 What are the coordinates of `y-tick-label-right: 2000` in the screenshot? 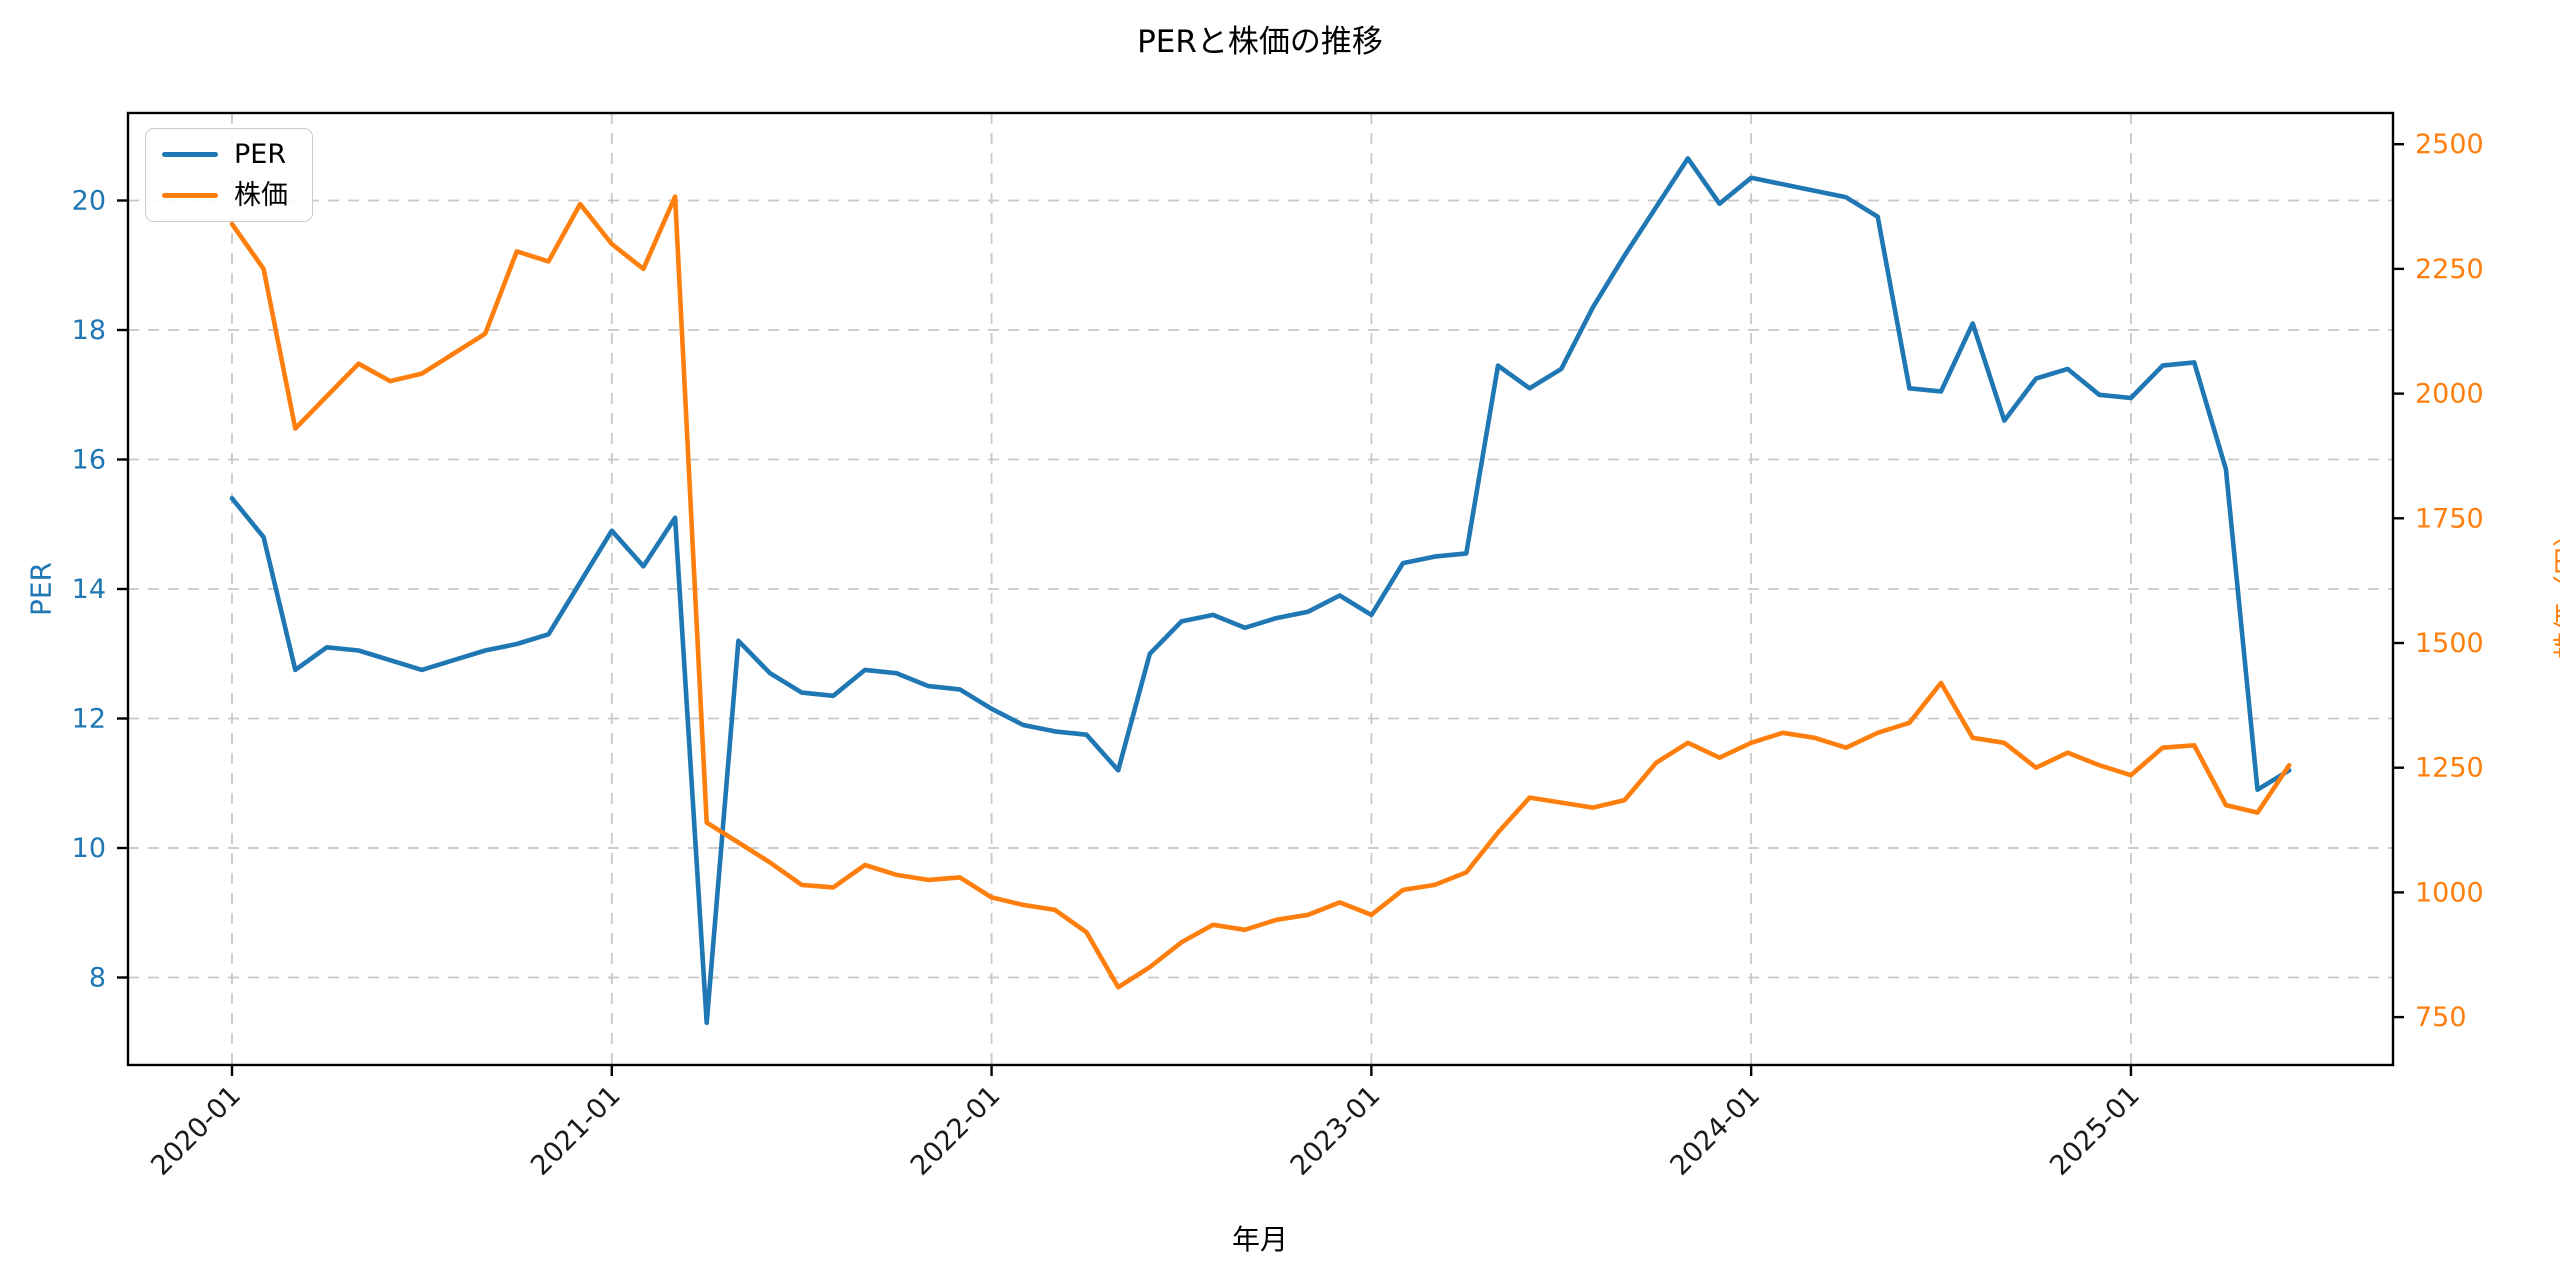 It's located at (2449, 394).